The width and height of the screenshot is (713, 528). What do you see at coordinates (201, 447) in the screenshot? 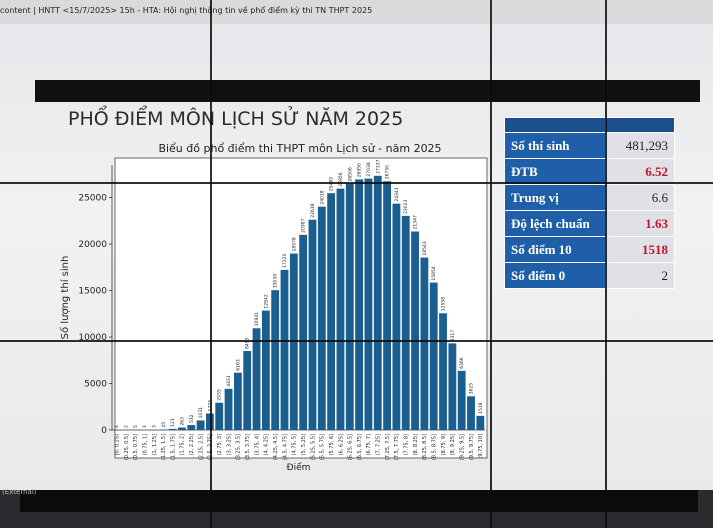
I see `x-tick-label: (2.25, 2.5]` at bounding box center [201, 447].